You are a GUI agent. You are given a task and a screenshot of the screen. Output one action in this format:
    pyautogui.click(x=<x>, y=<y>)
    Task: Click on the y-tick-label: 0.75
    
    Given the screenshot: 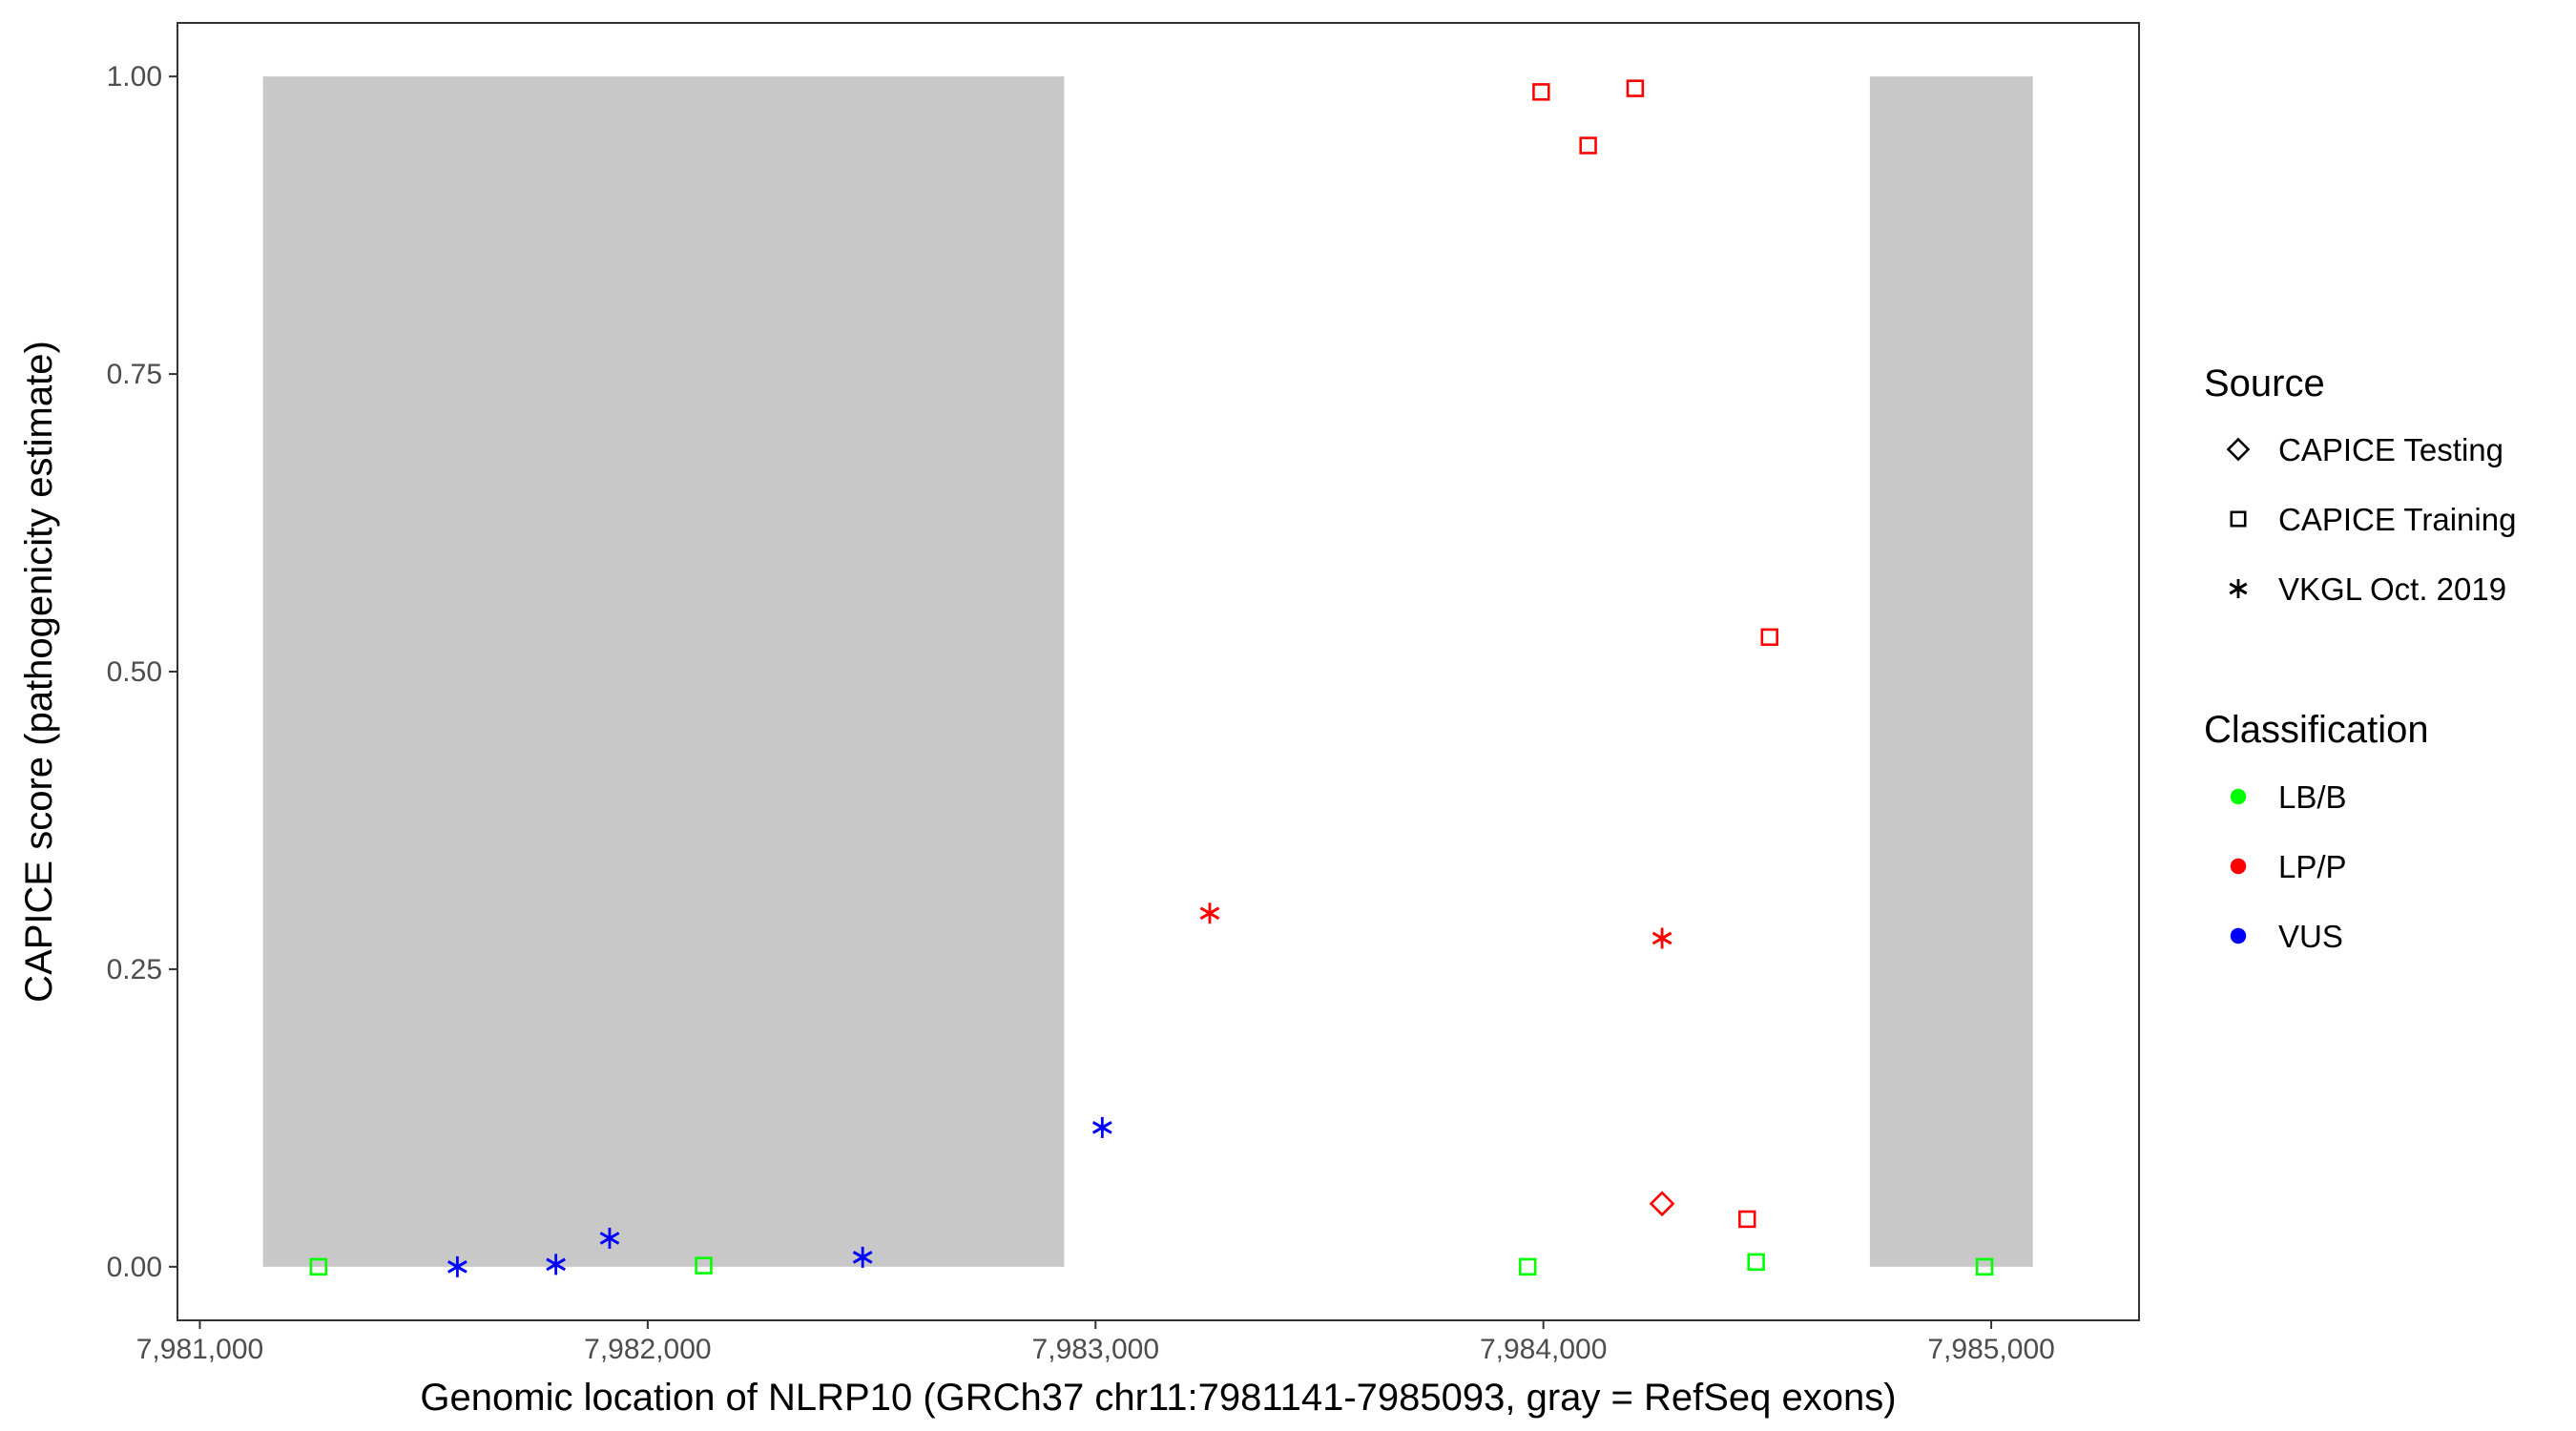 What is the action you would take?
    pyautogui.click(x=134, y=375)
    